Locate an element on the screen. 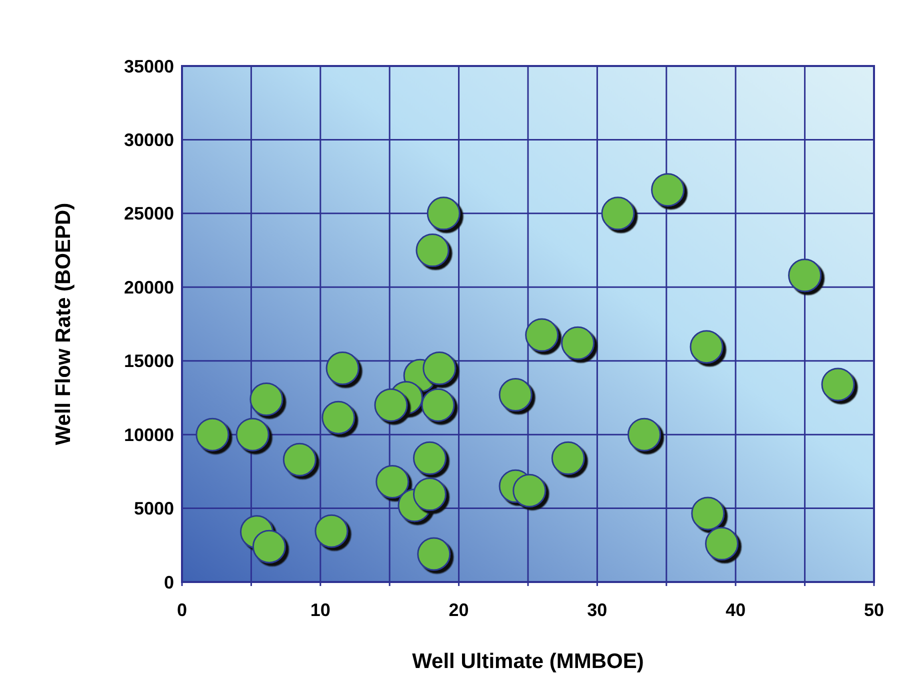 The height and width of the screenshot is (683, 911). y-tick-label: 30000 is located at coordinates (149, 140).